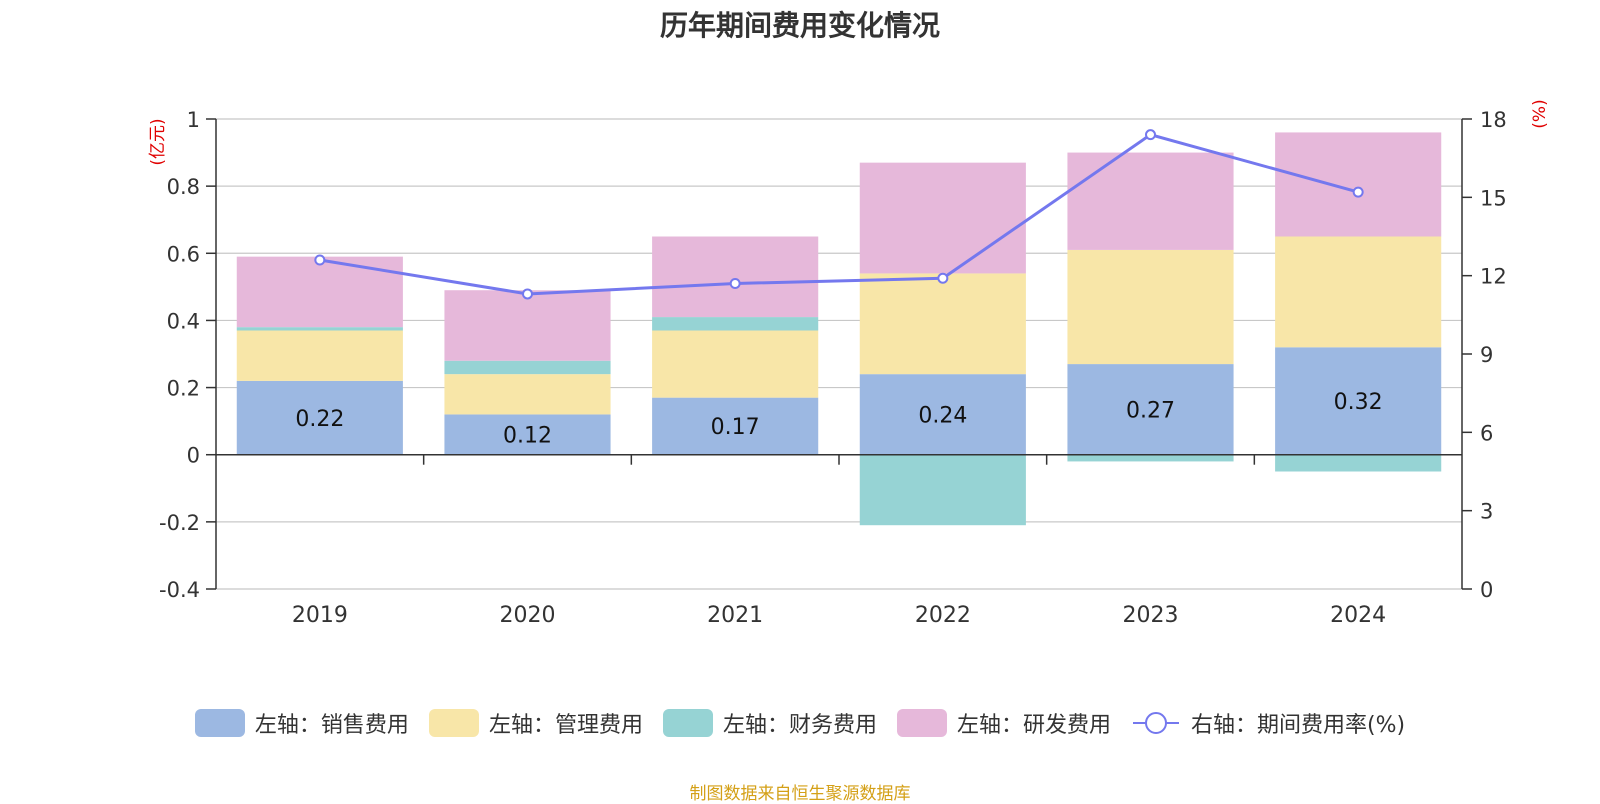  Describe the element at coordinates (183, 187) in the screenshot. I see `left-tick-label: 0.8` at that location.